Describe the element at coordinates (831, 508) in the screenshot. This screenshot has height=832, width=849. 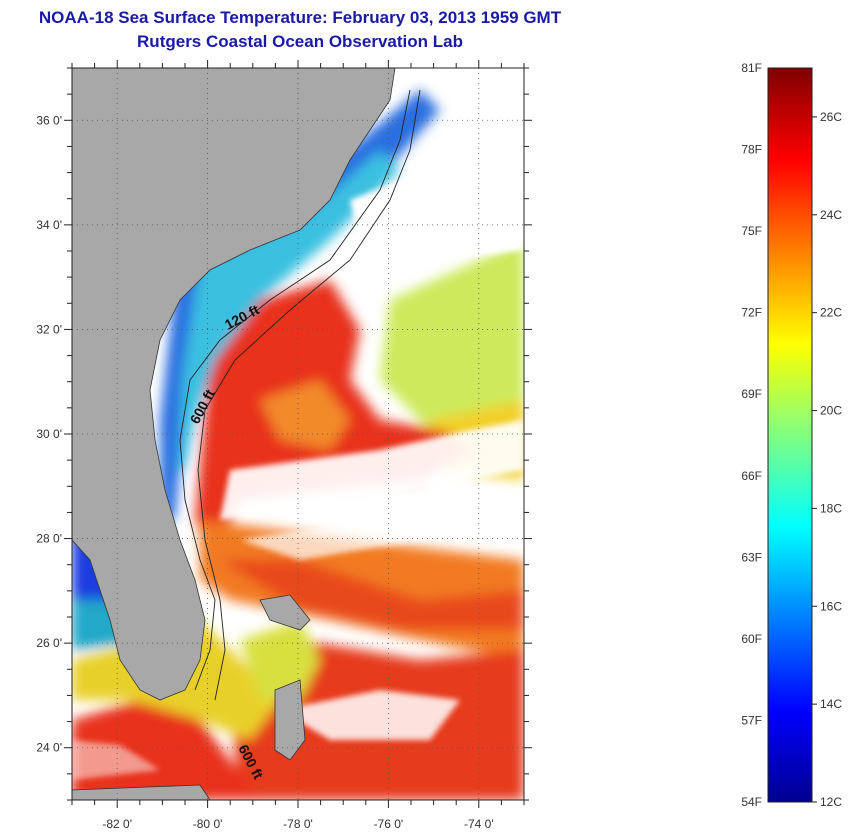
I see `colorbar-c-label: 18C` at that location.